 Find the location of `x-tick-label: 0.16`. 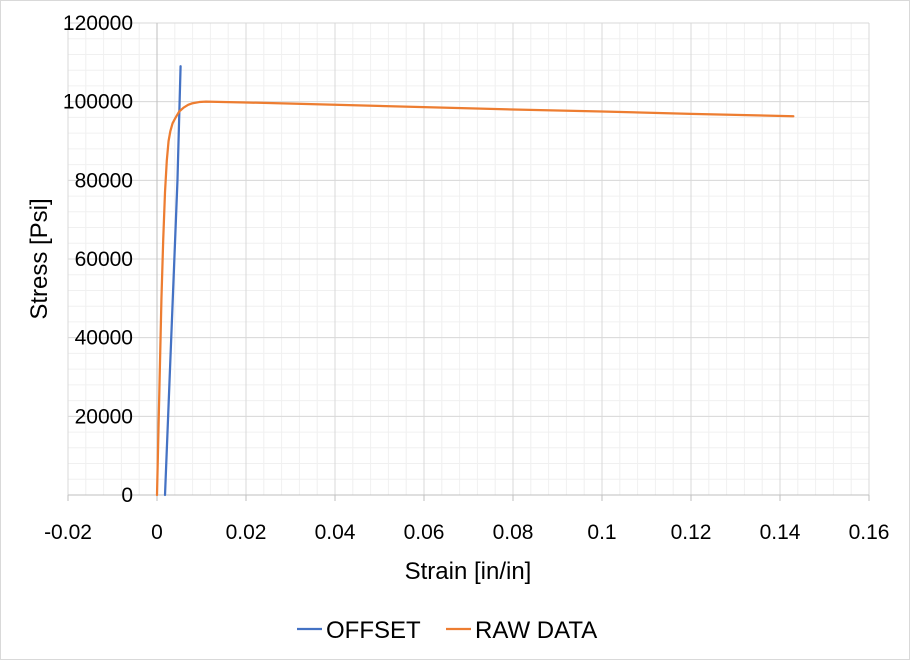

x-tick-label: 0.16 is located at coordinates (869, 532).